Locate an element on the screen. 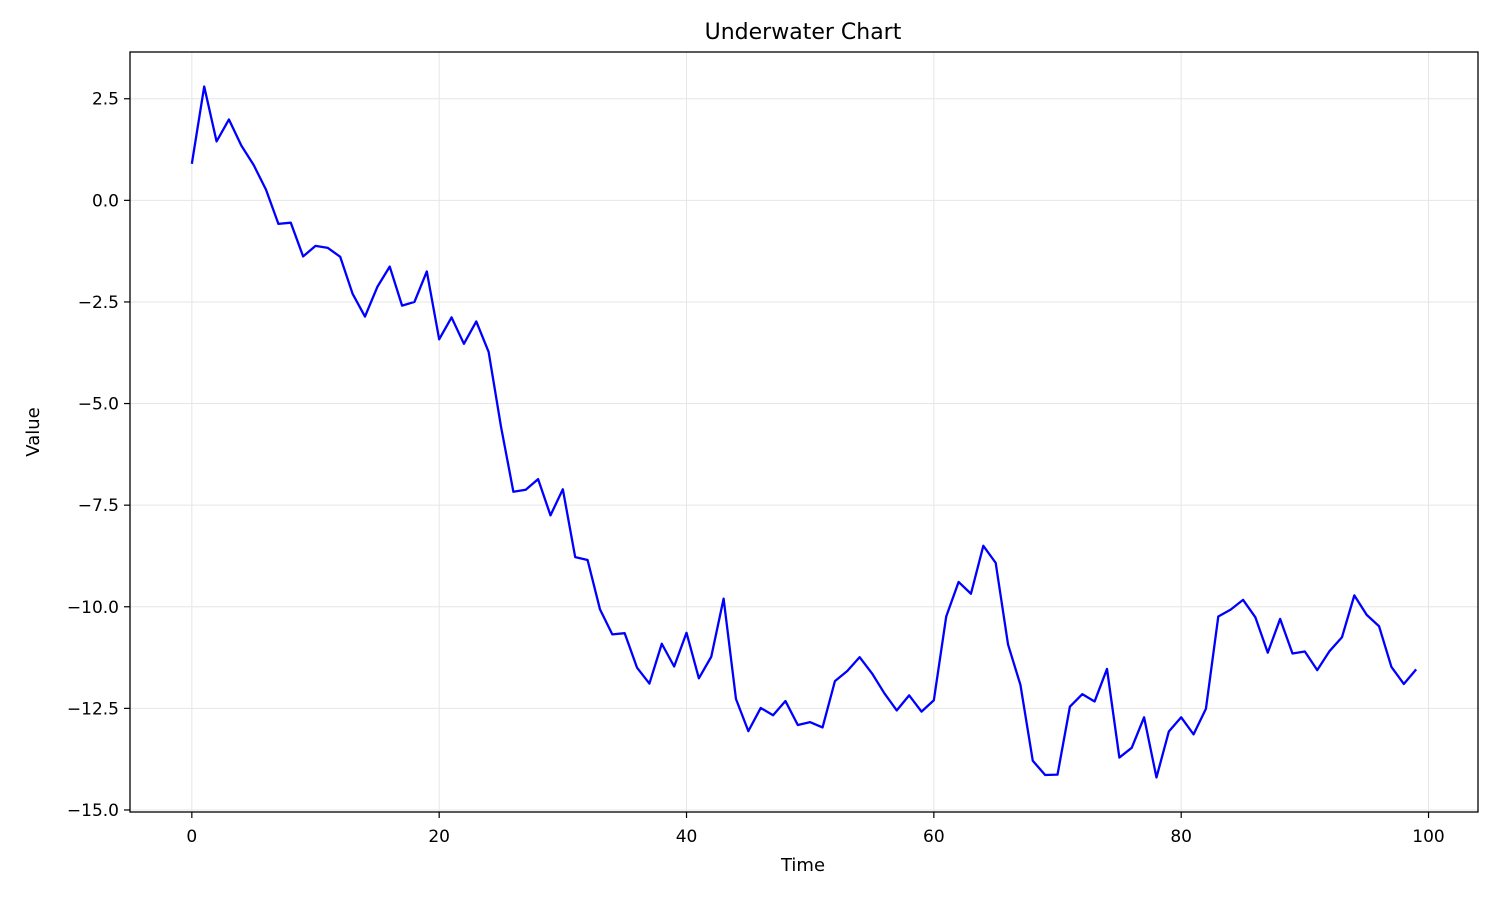 This screenshot has height=900, width=1500. y-tick-label: 0.0 is located at coordinates (105, 201).